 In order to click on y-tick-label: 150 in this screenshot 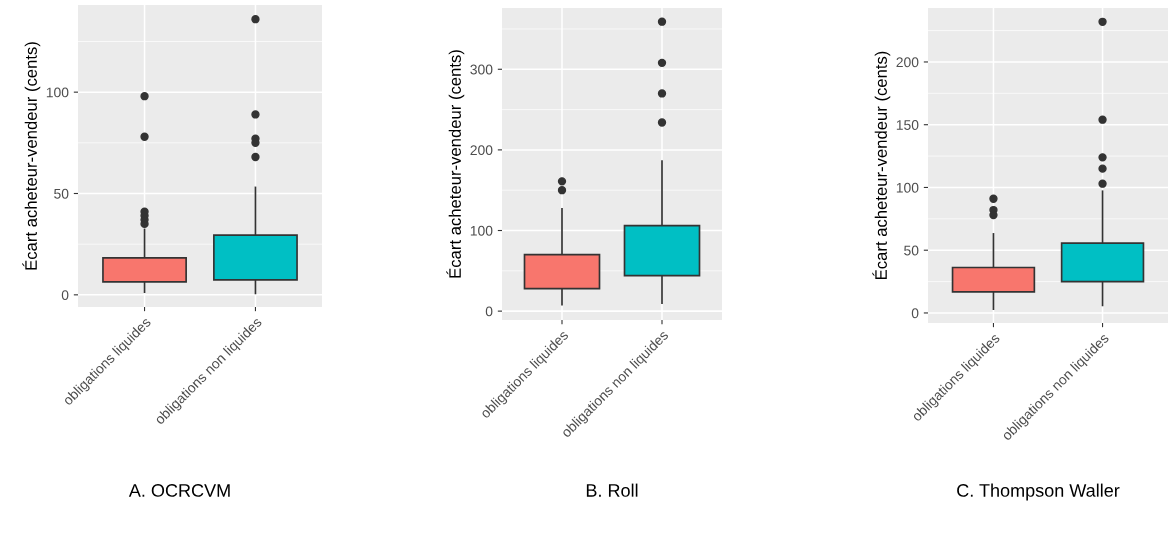, I will do `click(907, 125)`.